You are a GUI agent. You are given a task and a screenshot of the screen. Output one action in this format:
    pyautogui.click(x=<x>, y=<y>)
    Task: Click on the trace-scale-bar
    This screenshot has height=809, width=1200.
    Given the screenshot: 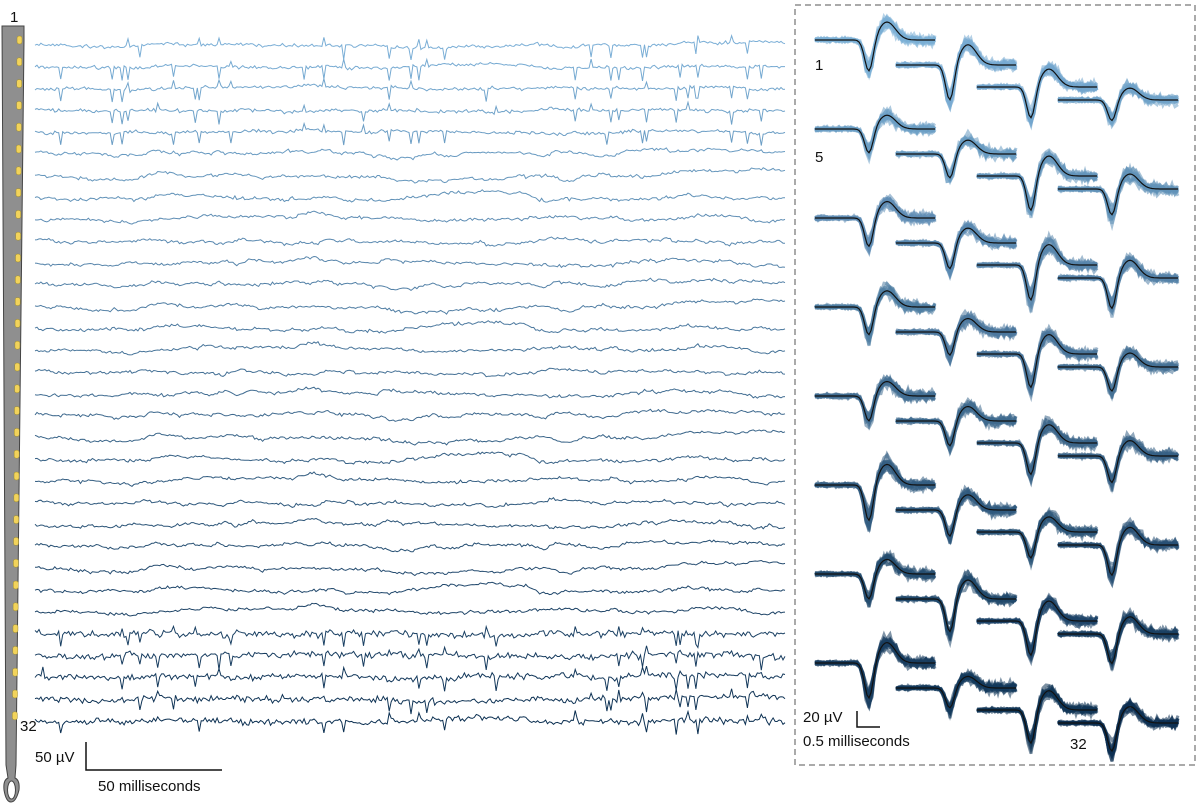 What is the action you would take?
    pyautogui.click(x=153, y=756)
    